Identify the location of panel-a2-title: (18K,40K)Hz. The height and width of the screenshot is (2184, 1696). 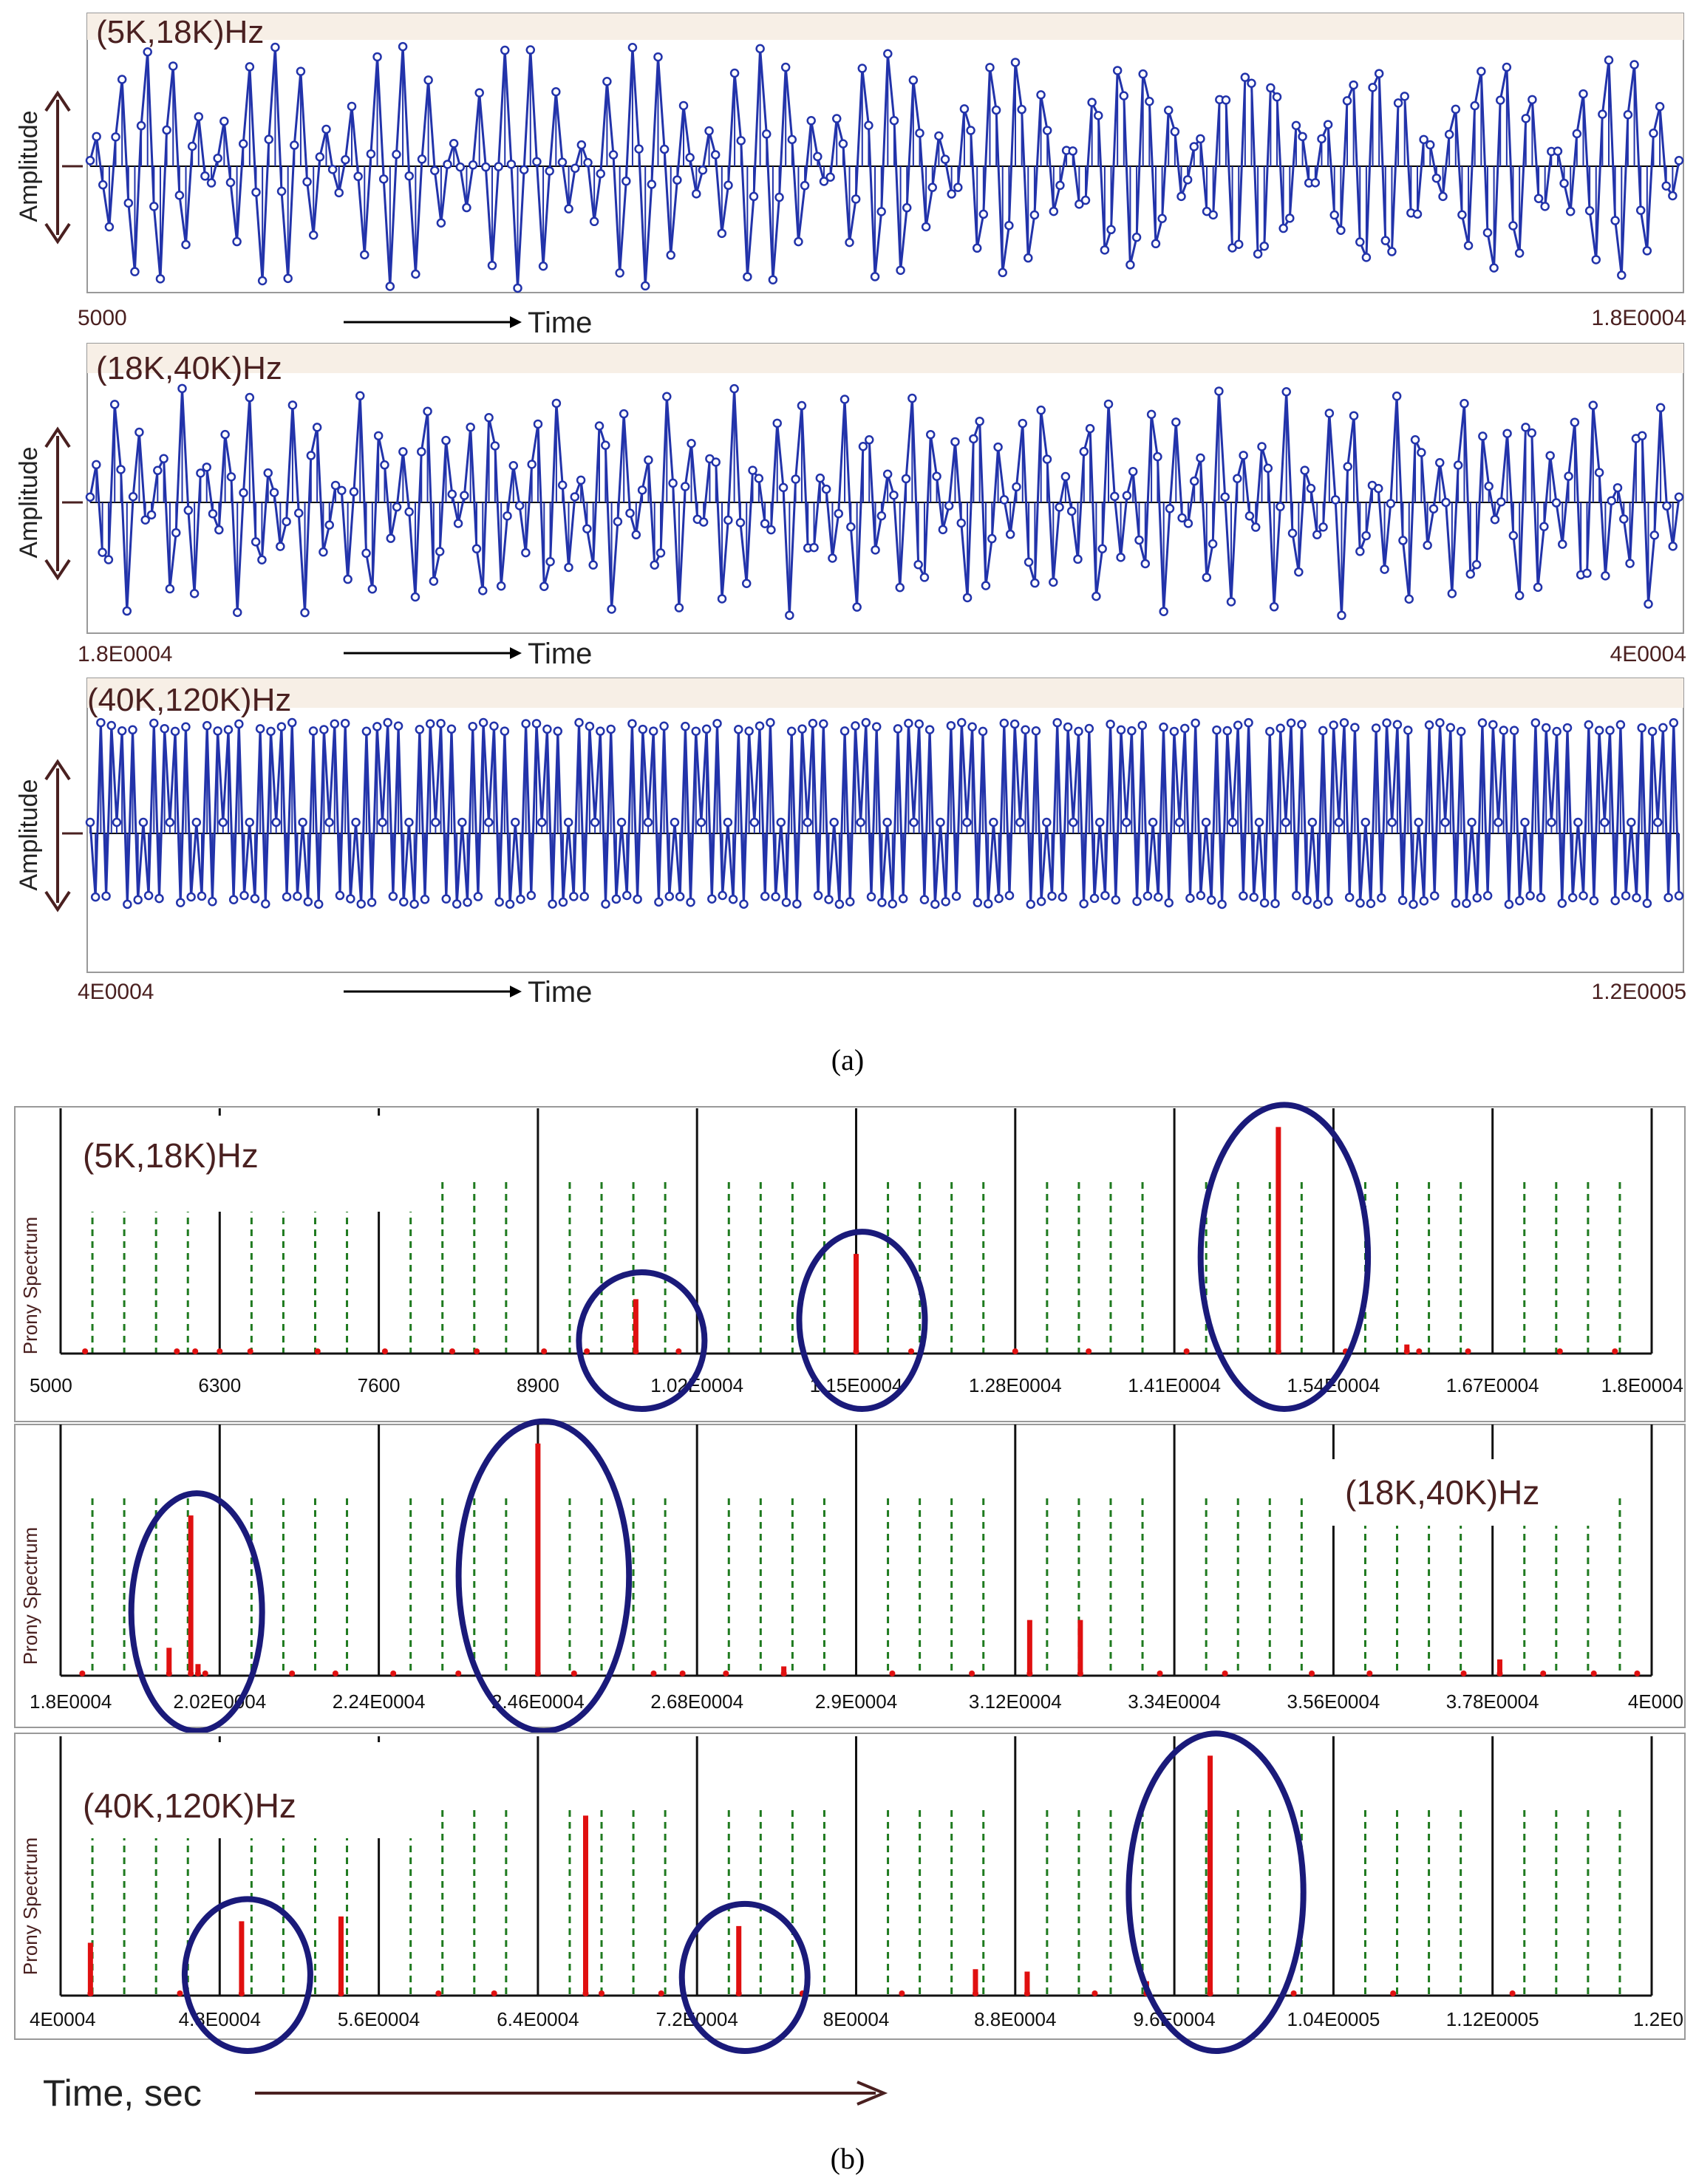
(189, 368).